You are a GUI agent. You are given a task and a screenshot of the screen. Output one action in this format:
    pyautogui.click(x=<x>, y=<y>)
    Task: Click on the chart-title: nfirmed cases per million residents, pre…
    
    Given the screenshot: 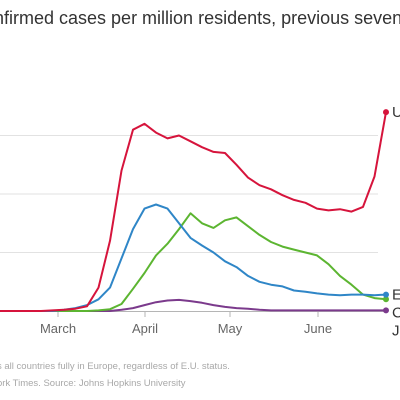 What is the action you would take?
    pyautogui.click(x=200, y=18)
    